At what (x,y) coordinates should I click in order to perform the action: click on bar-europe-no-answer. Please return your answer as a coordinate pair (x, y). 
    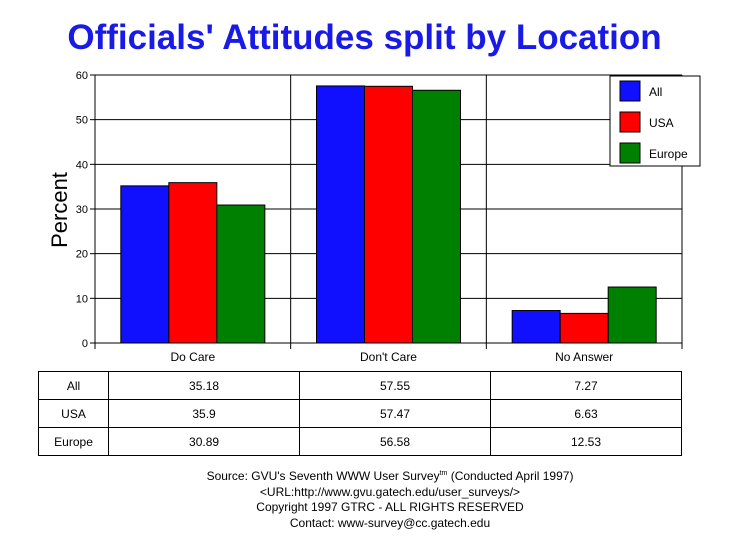
    Looking at the image, I should click on (632, 315).